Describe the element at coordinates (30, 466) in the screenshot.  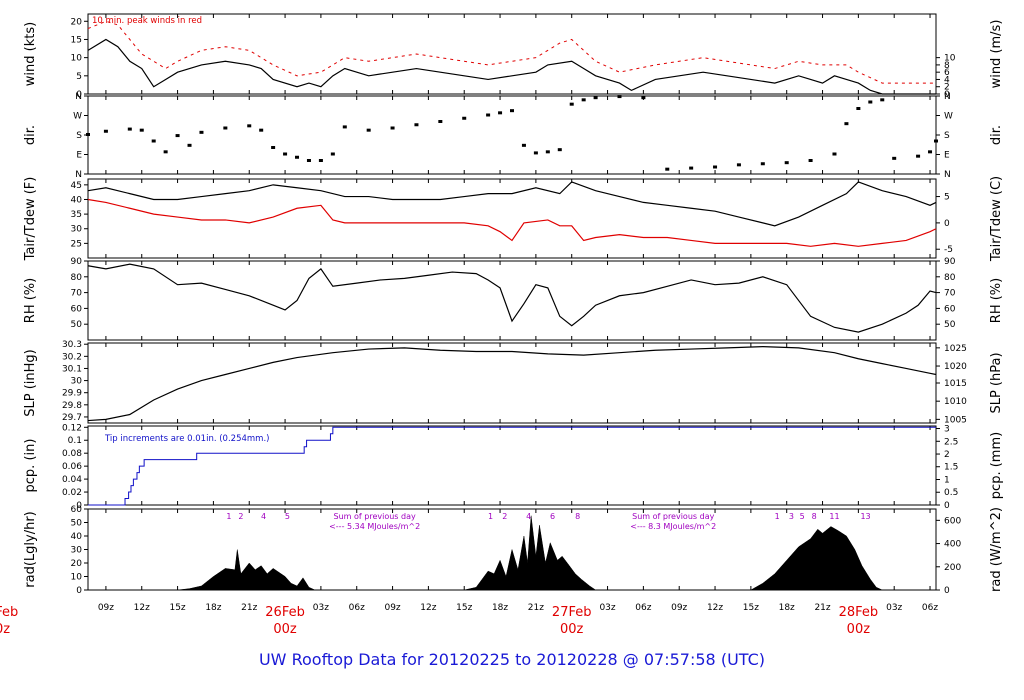
I see `left-axis-label: pcp. (in)` at that location.